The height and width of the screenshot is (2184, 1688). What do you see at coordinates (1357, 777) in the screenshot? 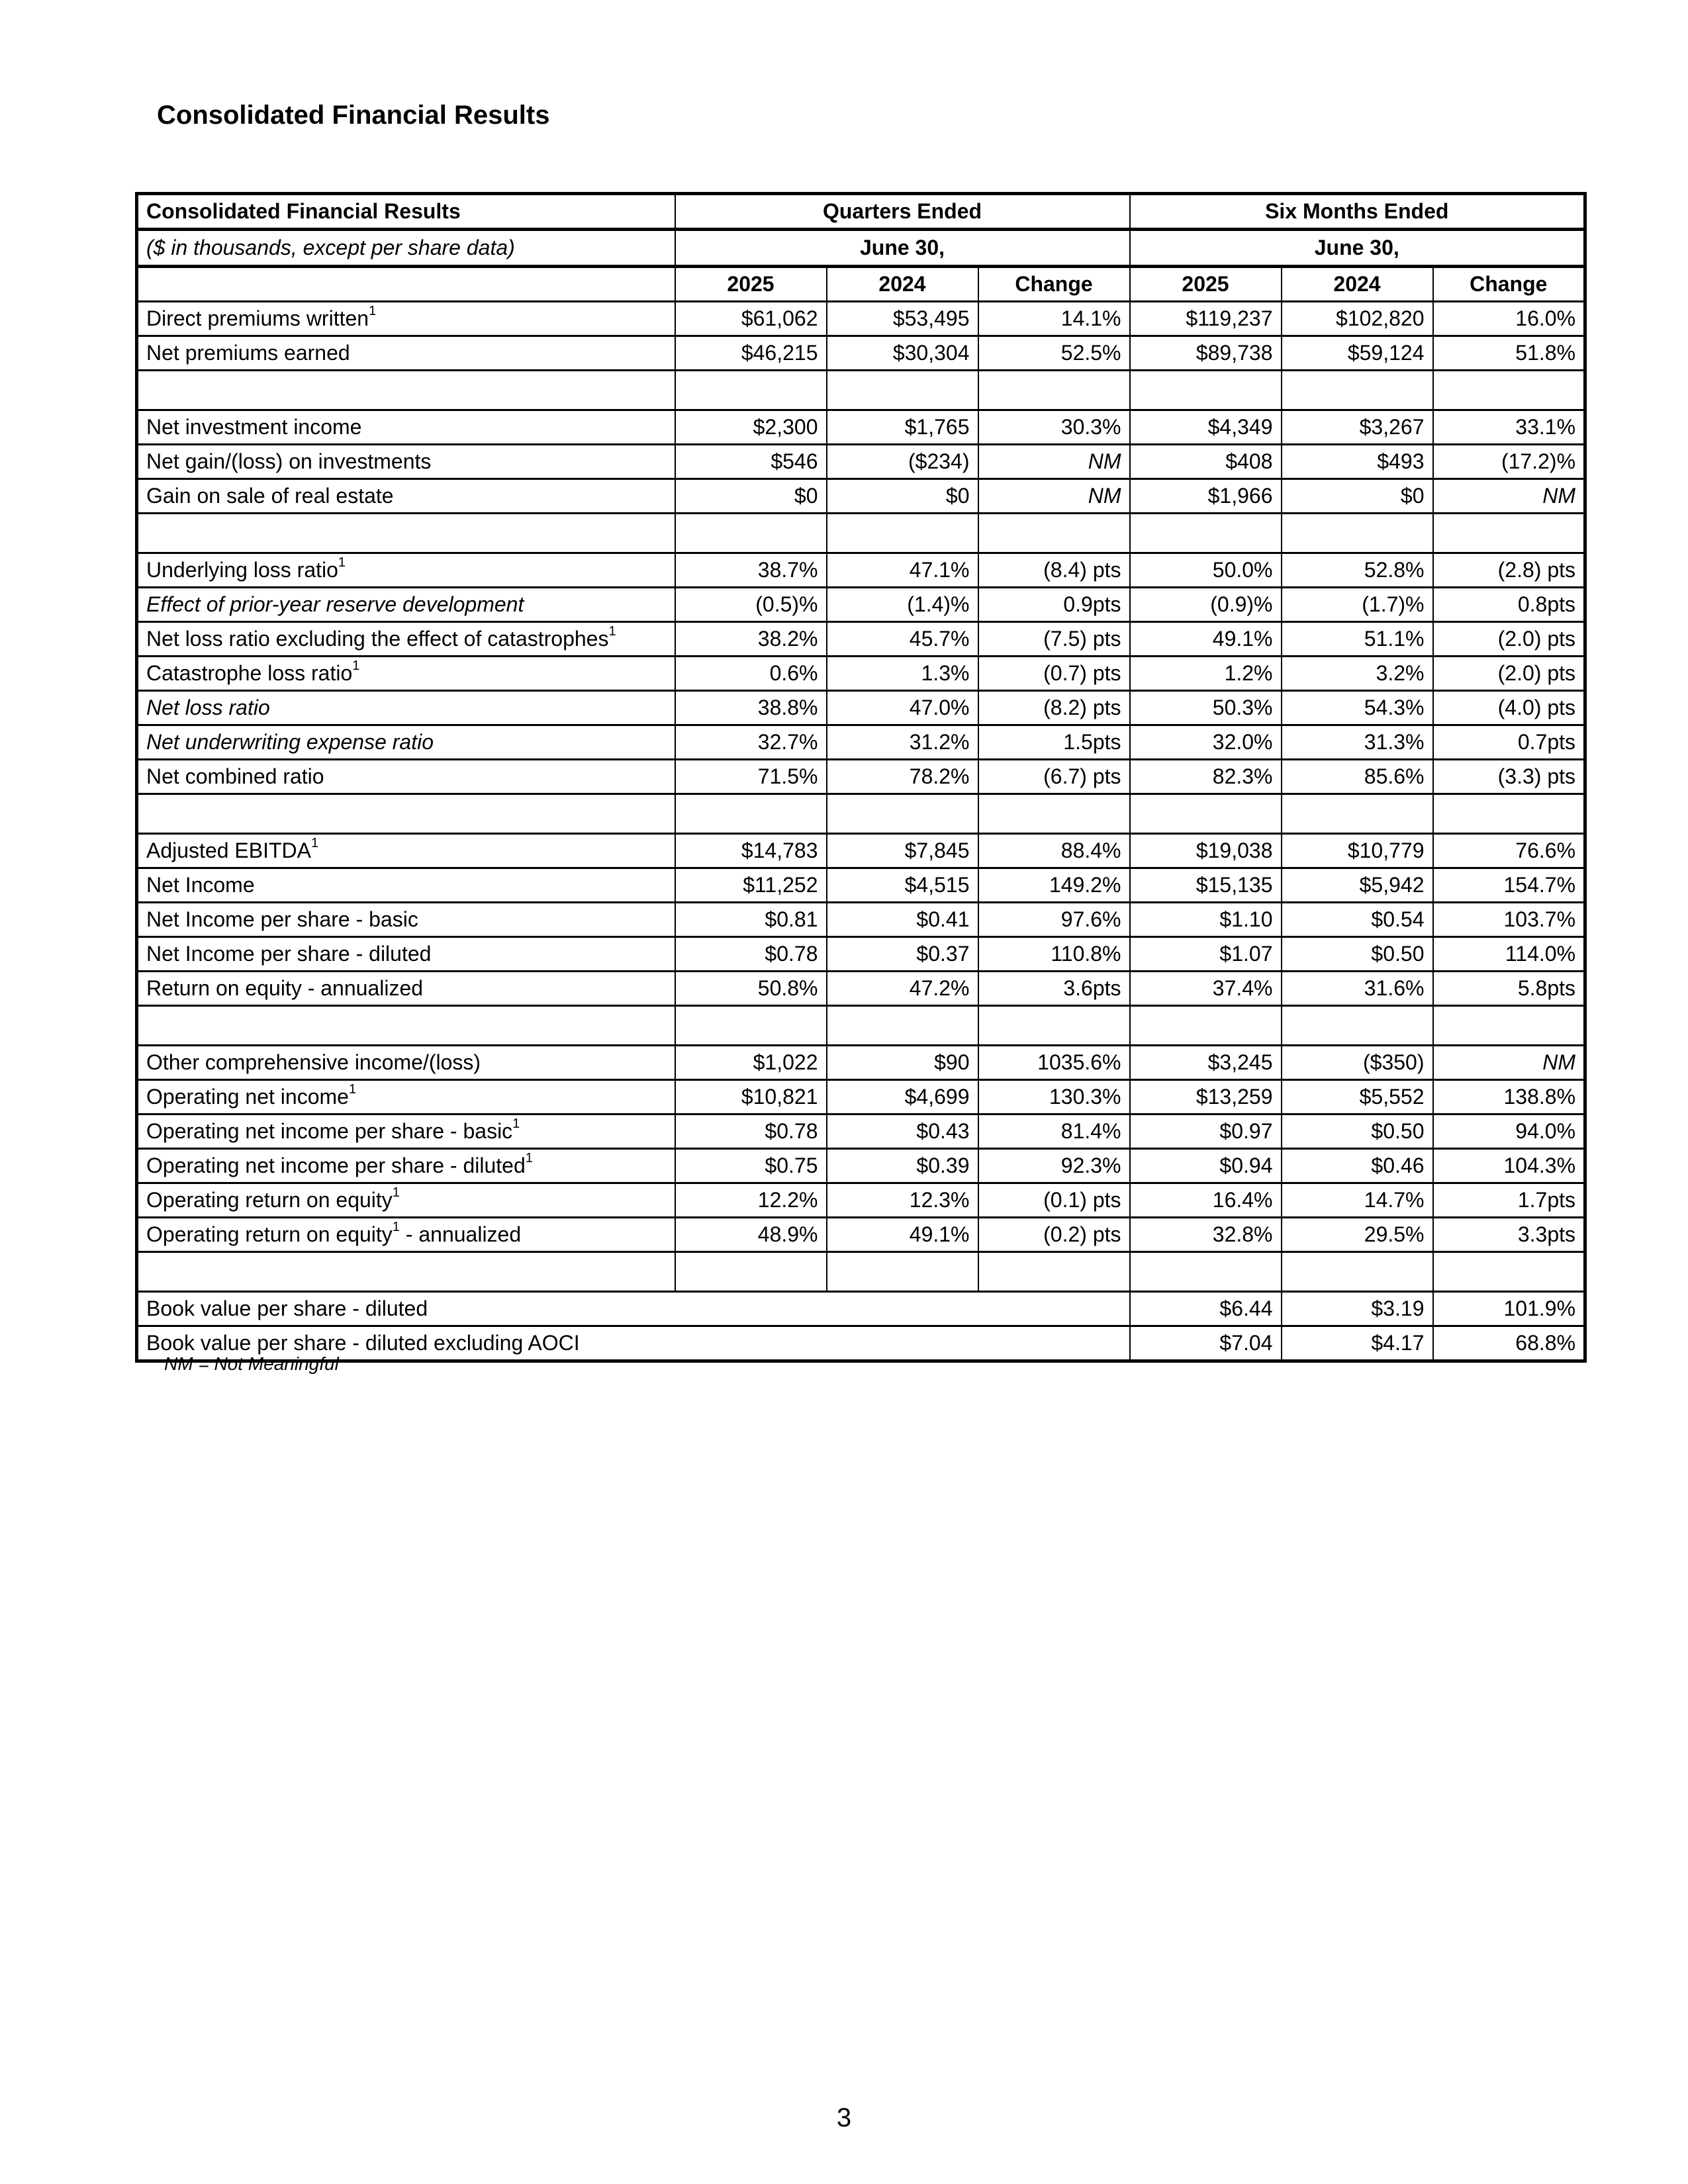
I see `value-cell: 85.6%` at bounding box center [1357, 777].